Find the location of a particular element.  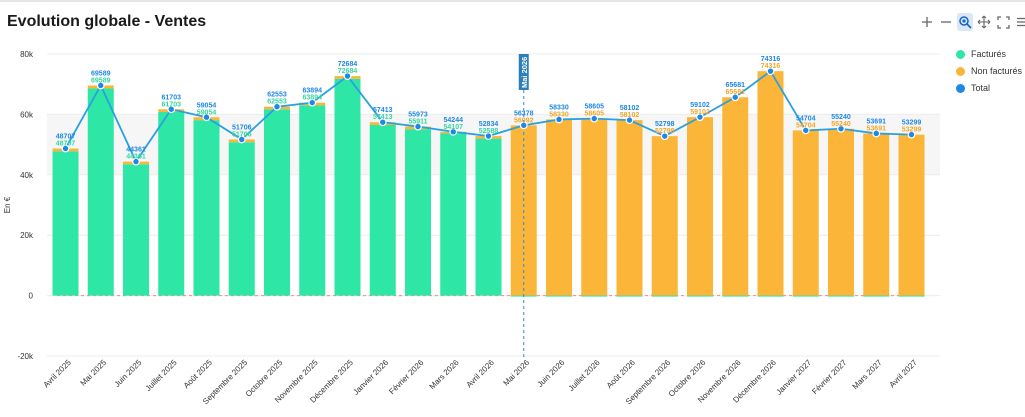

data-label-non-factures: 54704 is located at coordinates (806, 125).